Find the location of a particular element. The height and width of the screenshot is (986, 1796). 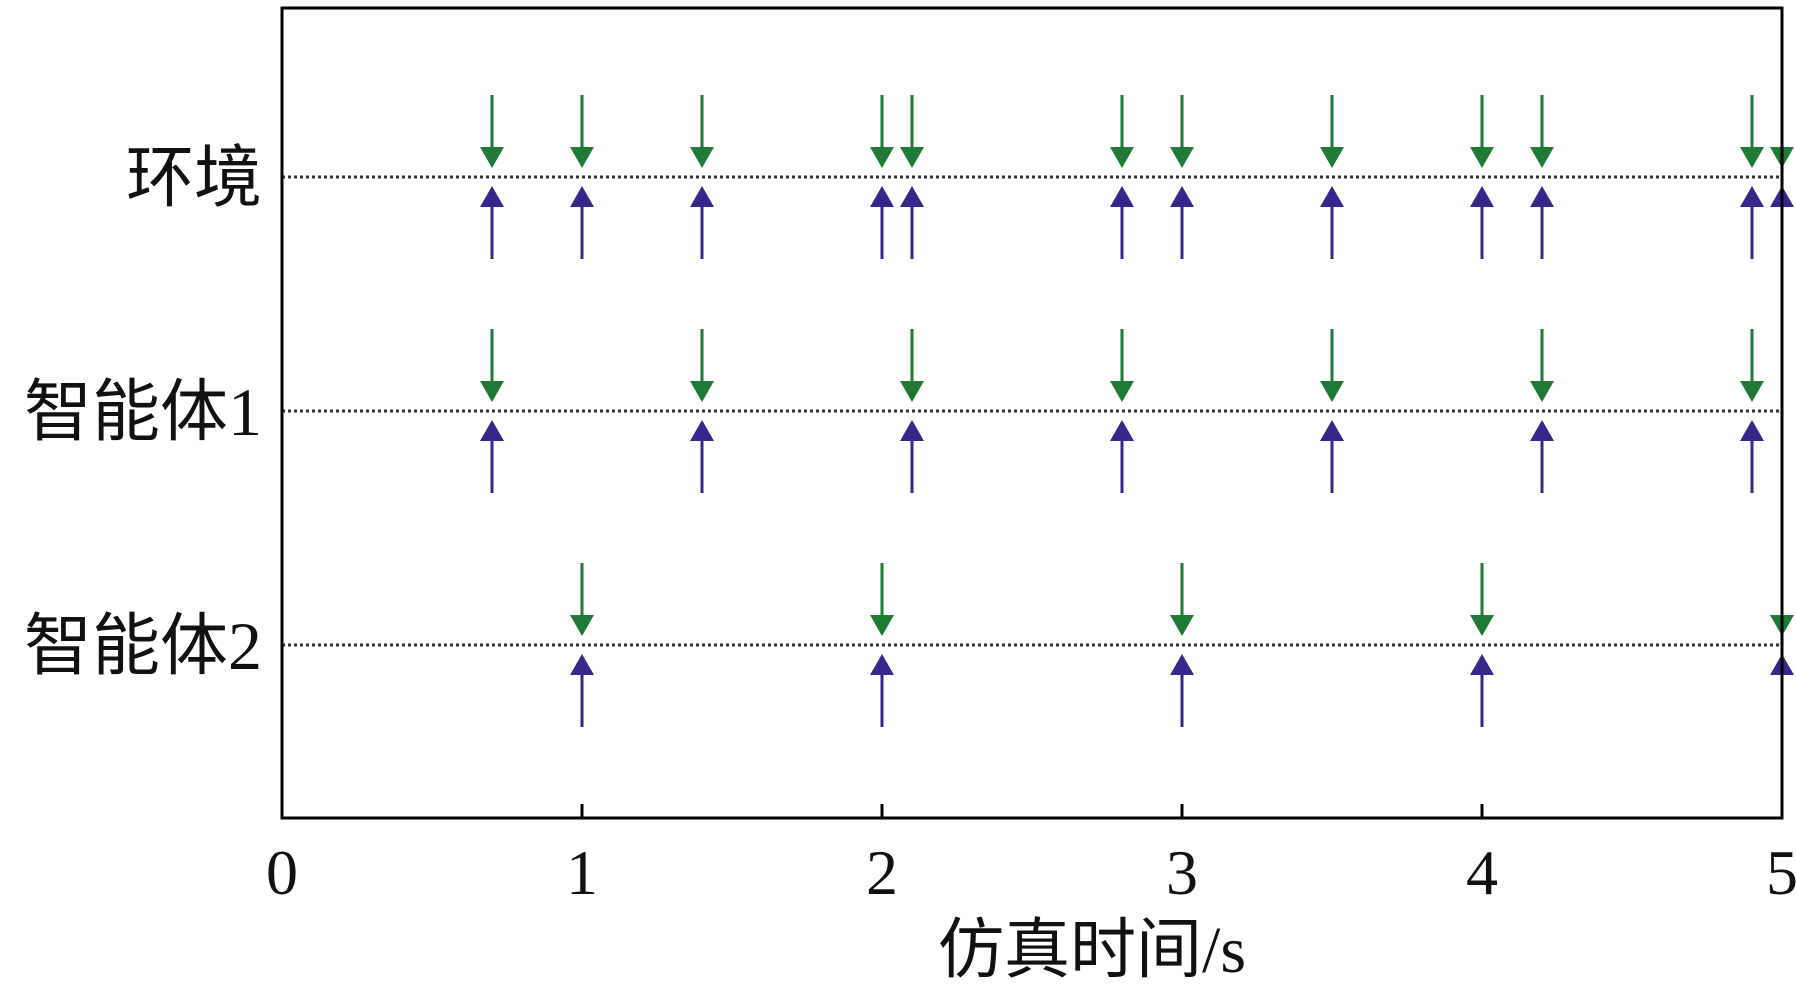

x-tick-label: 4 is located at coordinates (1482, 872).